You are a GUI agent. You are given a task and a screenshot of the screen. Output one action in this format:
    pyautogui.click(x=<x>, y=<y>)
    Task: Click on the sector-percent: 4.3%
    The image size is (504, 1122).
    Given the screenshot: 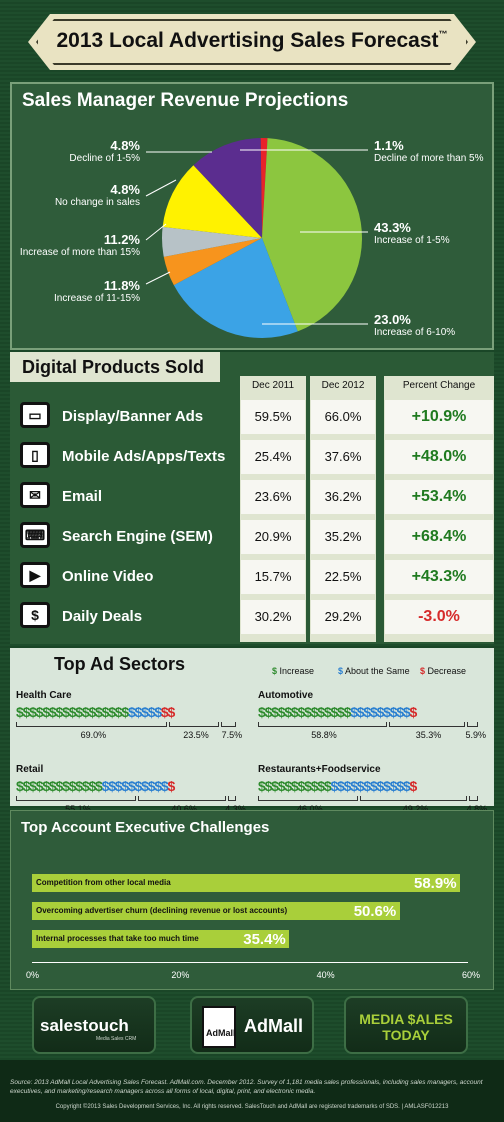 What is the action you would take?
    pyautogui.click(x=235, y=809)
    